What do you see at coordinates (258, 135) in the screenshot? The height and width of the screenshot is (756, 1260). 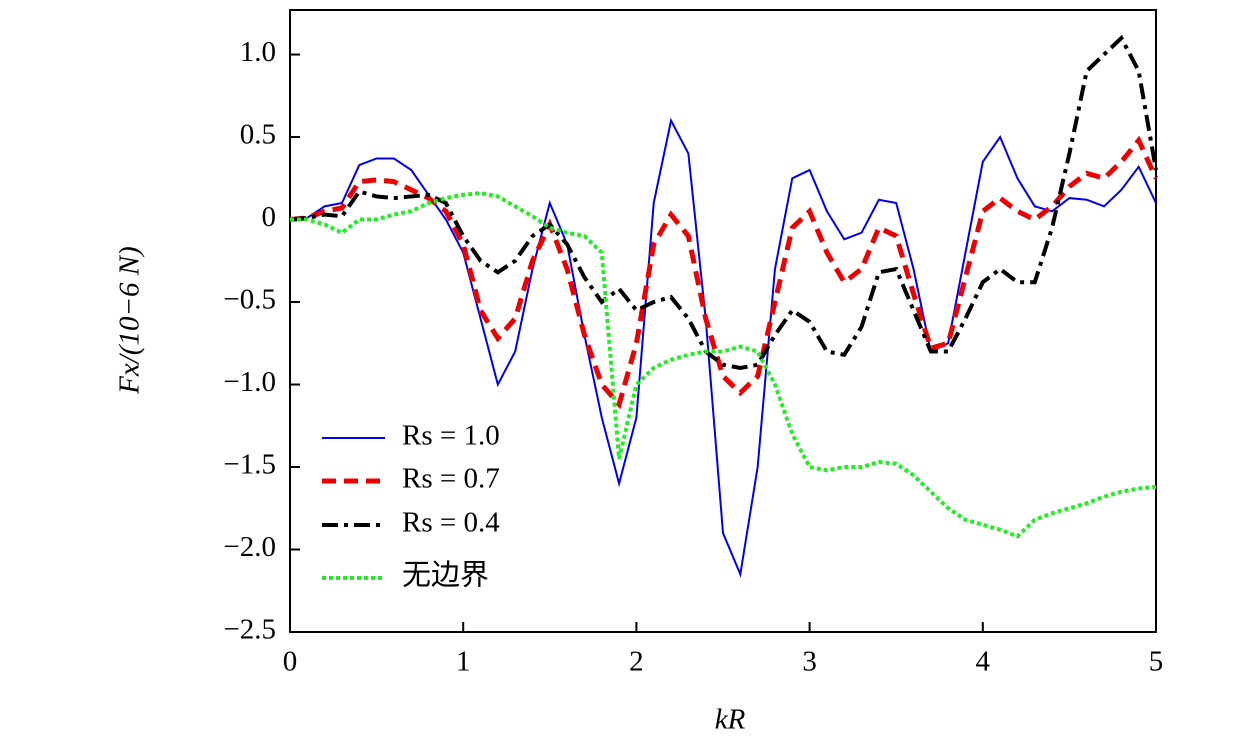 I see `y-tick-label: 0.5` at bounding box center [258, 135].